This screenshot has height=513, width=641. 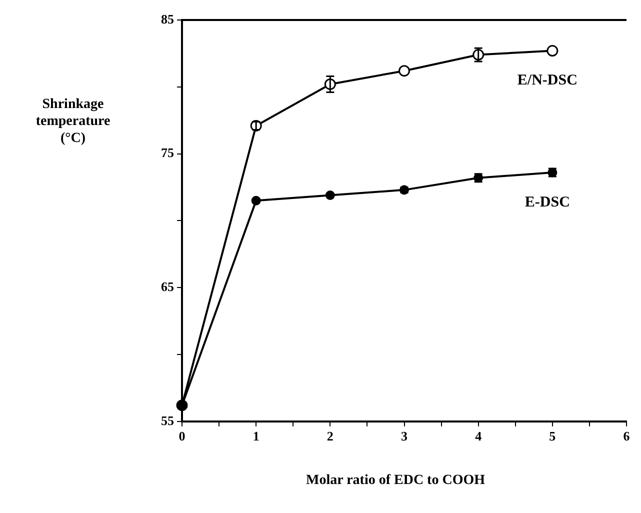 What do you see at coordinates (478, 436) in the screenshot?
I see `x-tick-label: 4` at bounding box center [478, 436].